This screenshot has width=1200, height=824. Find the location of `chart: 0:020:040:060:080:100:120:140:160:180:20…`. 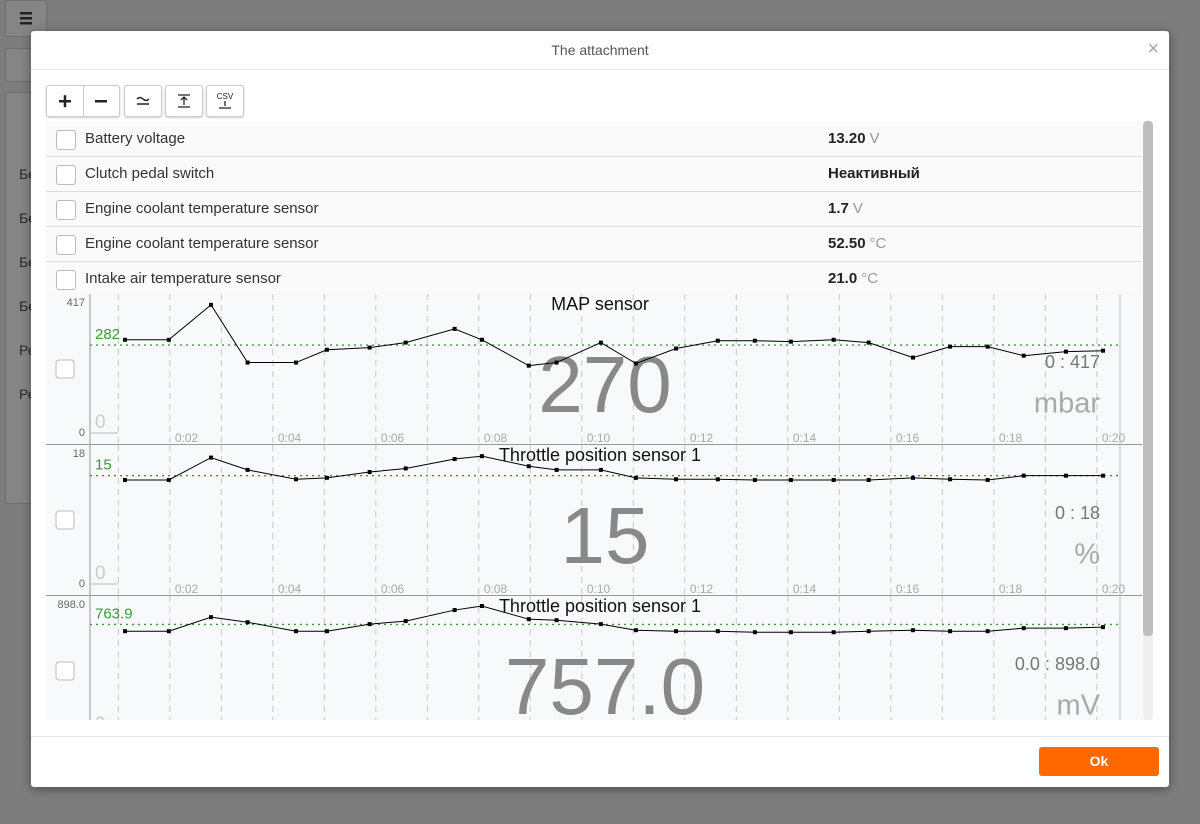

chart: 0:020:040:060:080:100:120:140:160:180:20… is located at coordinates (594, 658).